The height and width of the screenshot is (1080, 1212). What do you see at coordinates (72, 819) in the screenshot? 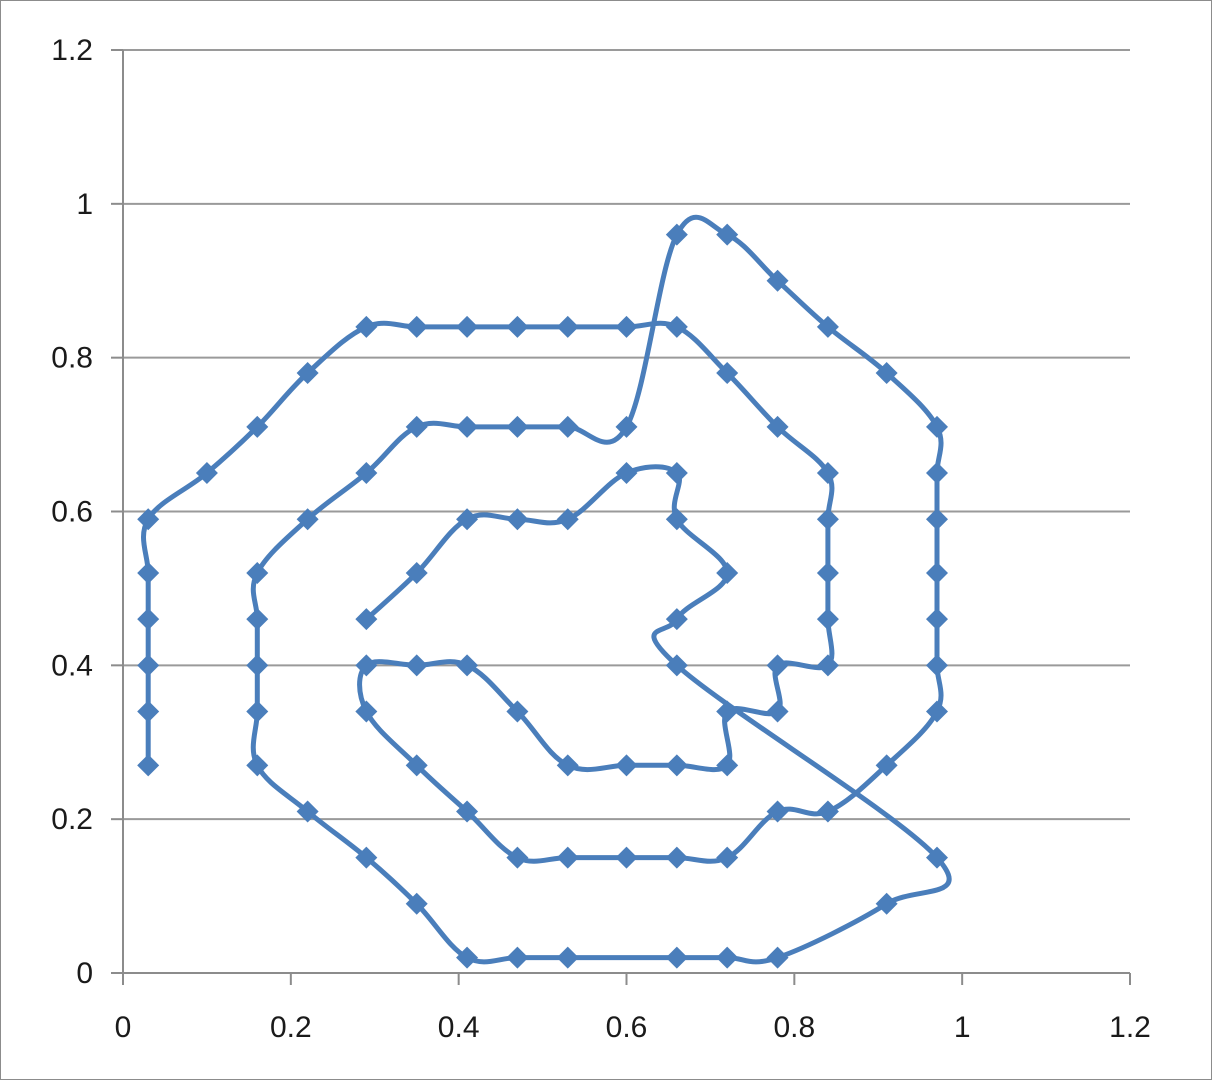
I see `y-tick-label: 0.2` at bounding box center [72, 819].